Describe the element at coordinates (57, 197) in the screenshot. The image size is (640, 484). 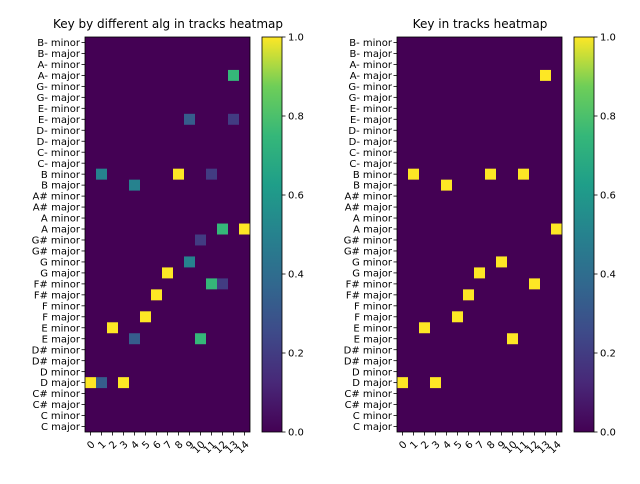
I see `y-tick-label: A# minor` at that location.